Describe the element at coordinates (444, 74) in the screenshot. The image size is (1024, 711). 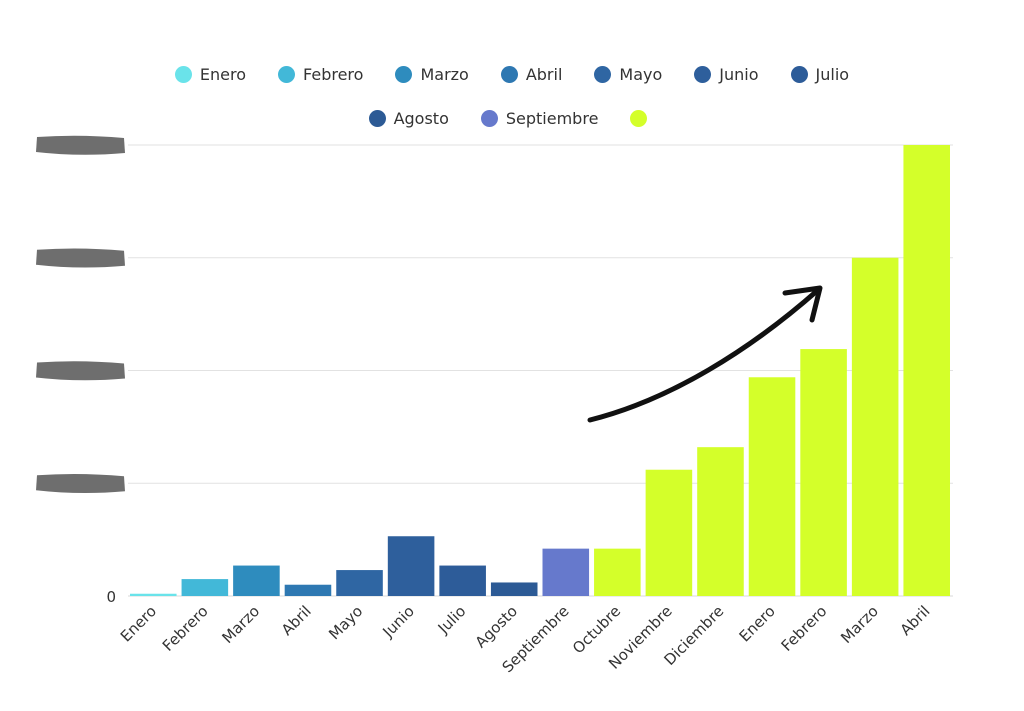
I see `legend-label: Marzo` at that location.